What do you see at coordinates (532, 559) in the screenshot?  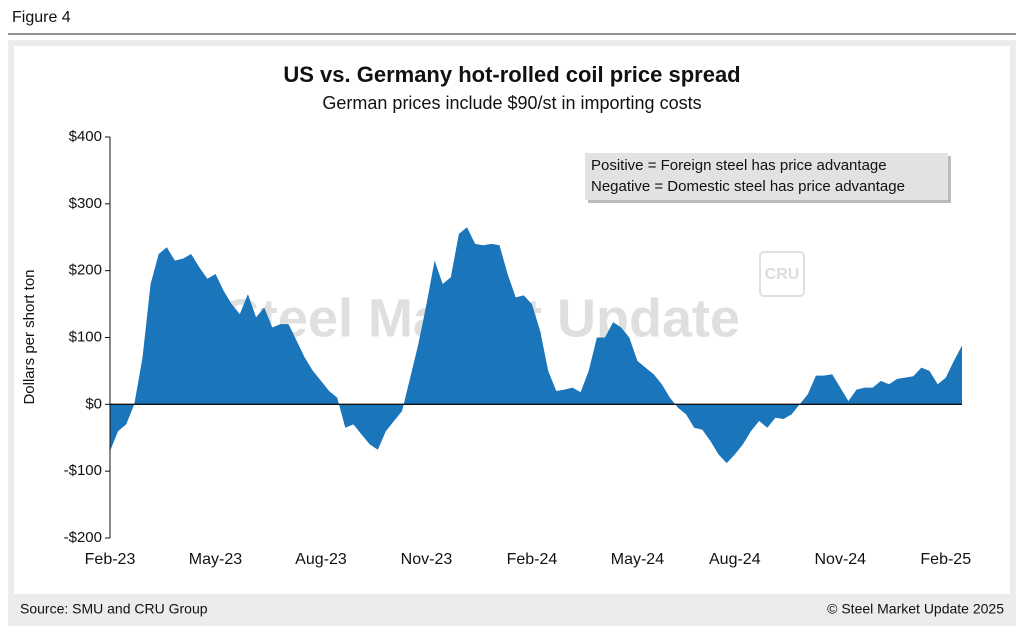 I see `x-tick-label: Feb-24` at bounding box center [532, 559].